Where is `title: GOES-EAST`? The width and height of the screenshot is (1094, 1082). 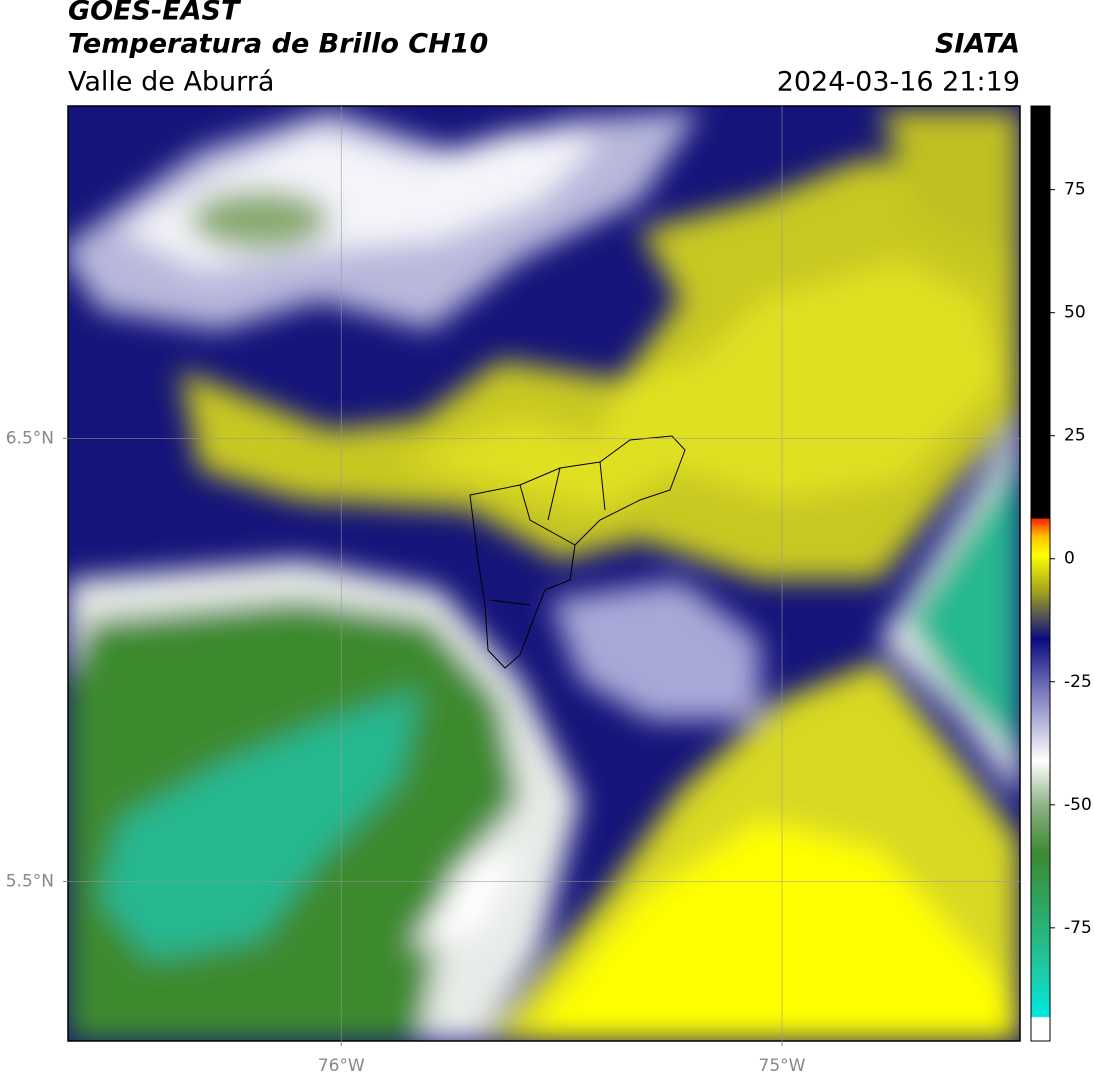 title: GOES-EAST is located at coordinates (155, 13).